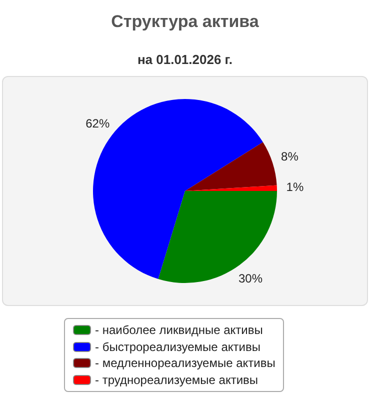  What do you see at coordinates (179, 330) in the screenshot?
I see `legend-label: - наиболее ликвидные активы` at bounding box center [179, 330].